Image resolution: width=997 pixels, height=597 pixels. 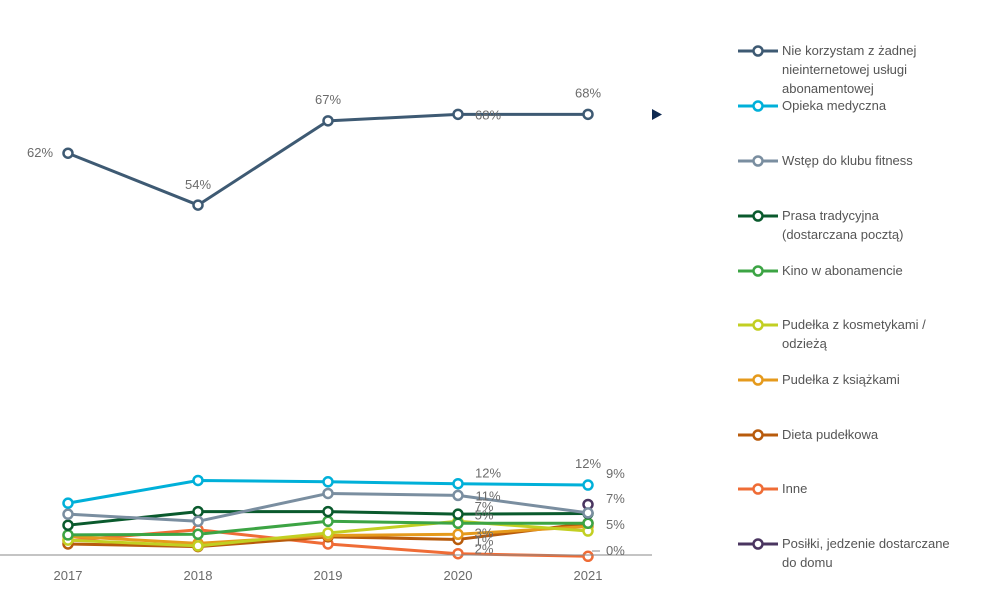 I want to click on legend-label: Inne, so click(x=794, y=488).